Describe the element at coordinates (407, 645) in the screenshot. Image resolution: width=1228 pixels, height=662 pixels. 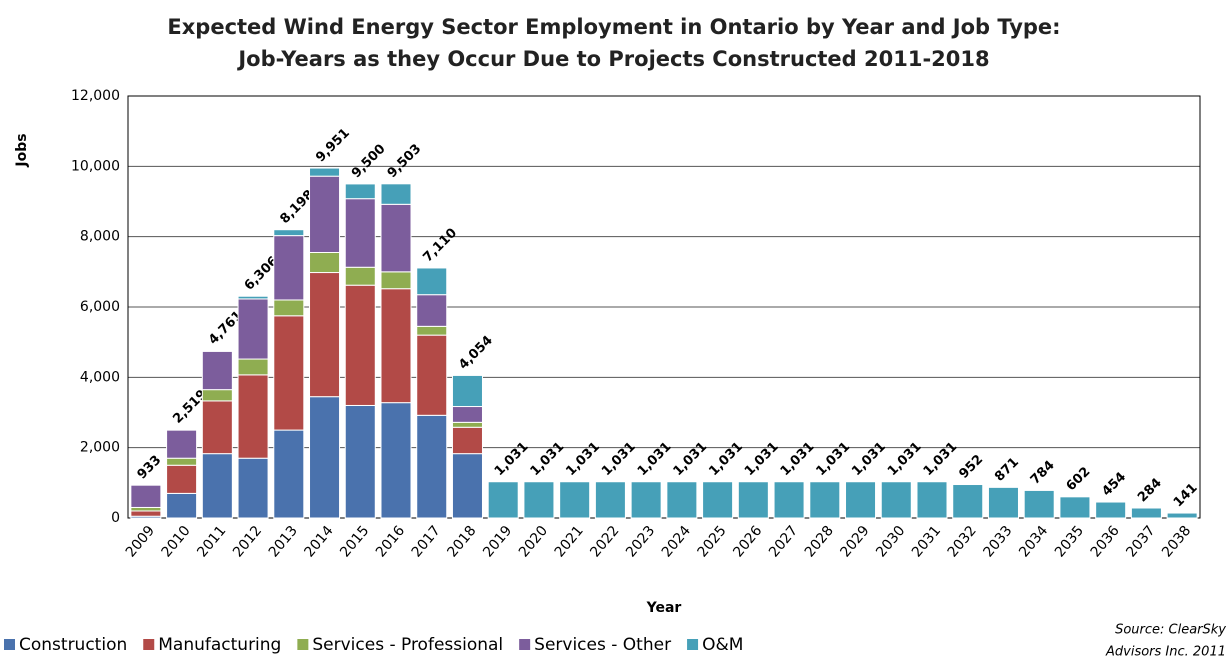
I see `legend-label: Services - Professional` at that location.